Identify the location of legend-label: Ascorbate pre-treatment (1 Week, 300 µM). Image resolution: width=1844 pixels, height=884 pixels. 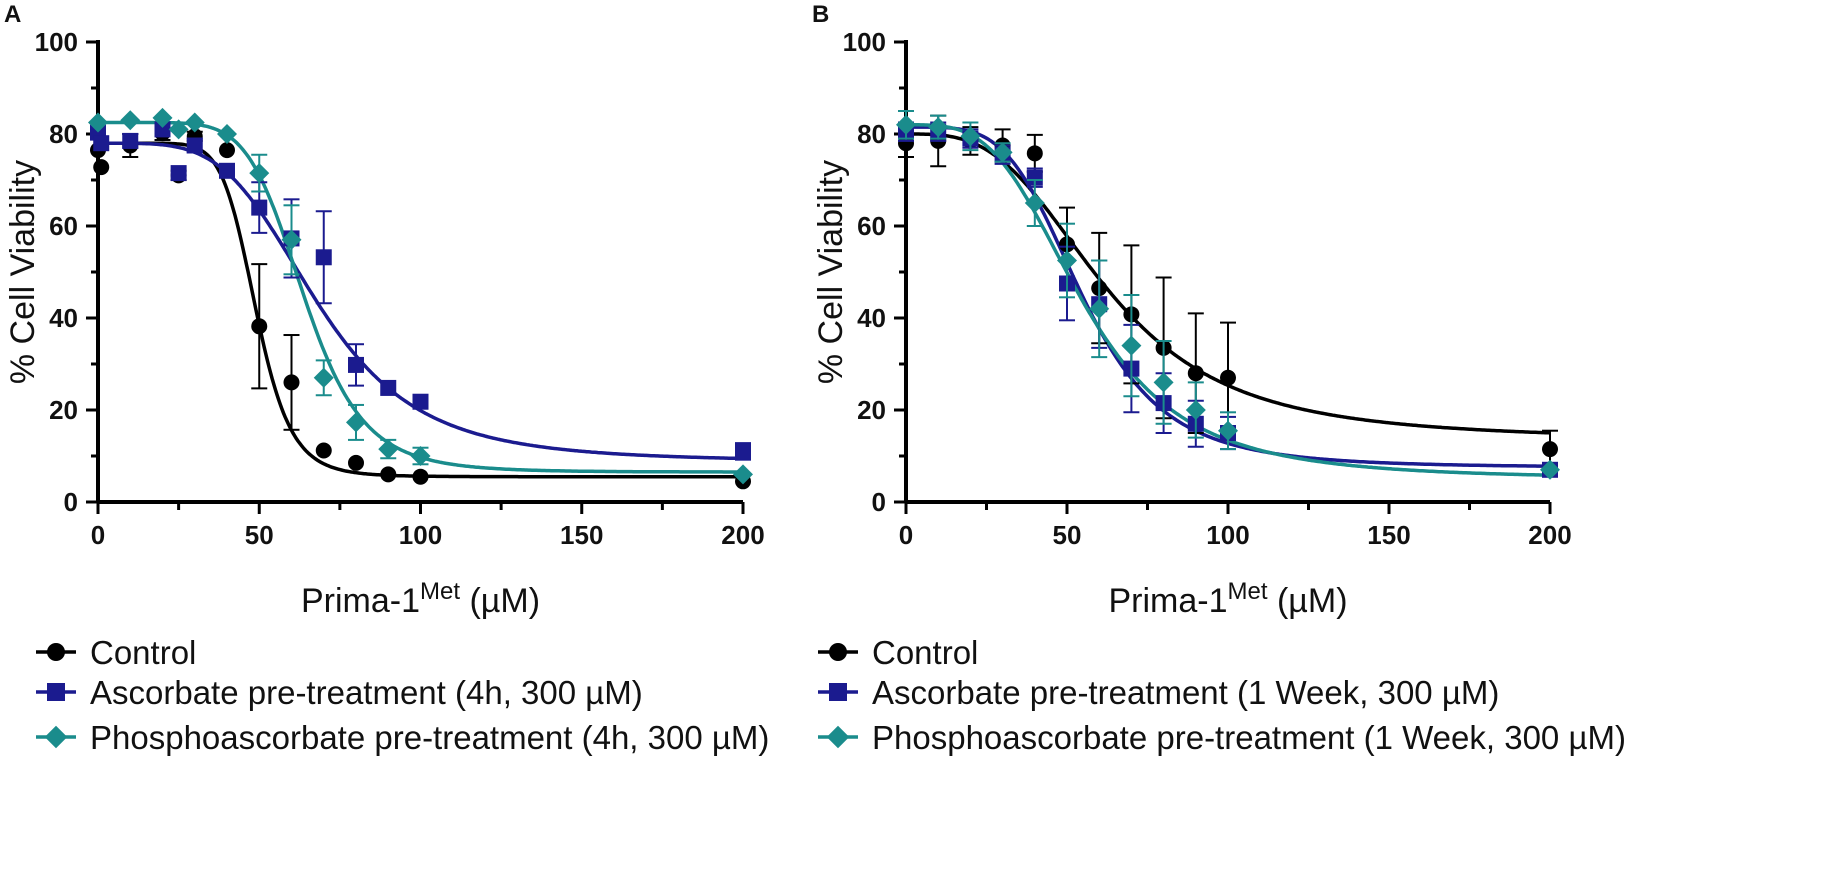
(1185, 692).